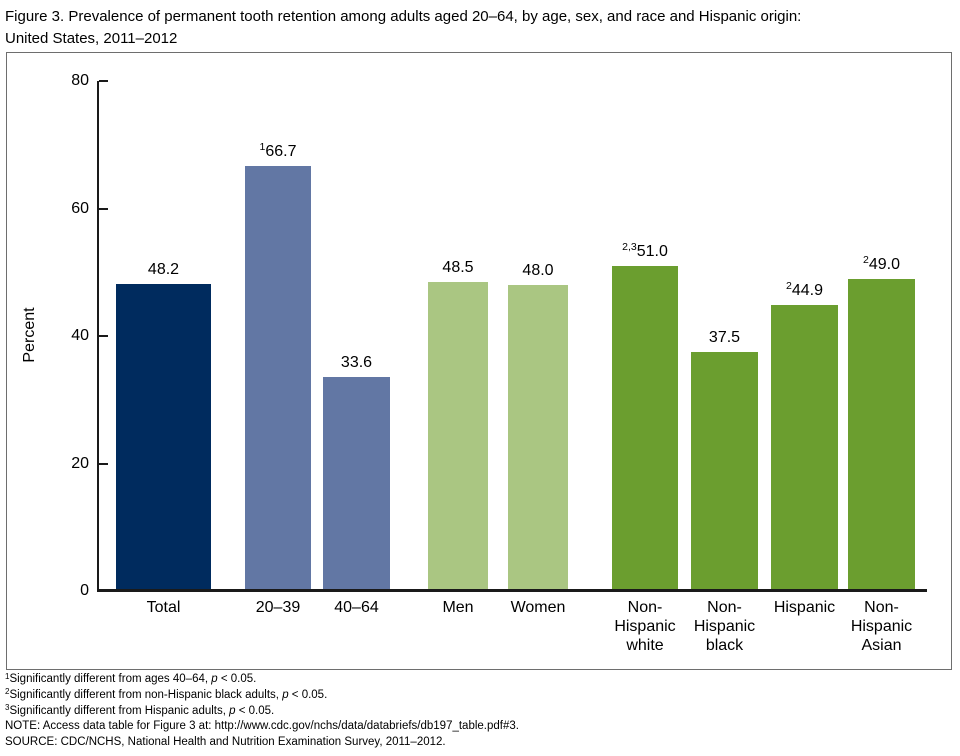 The width and height of the screenshot is (960, 756). Describe the element at coordinates (804, 607) in the screenshot. I see `x-category-label: Hispanic` at that location.